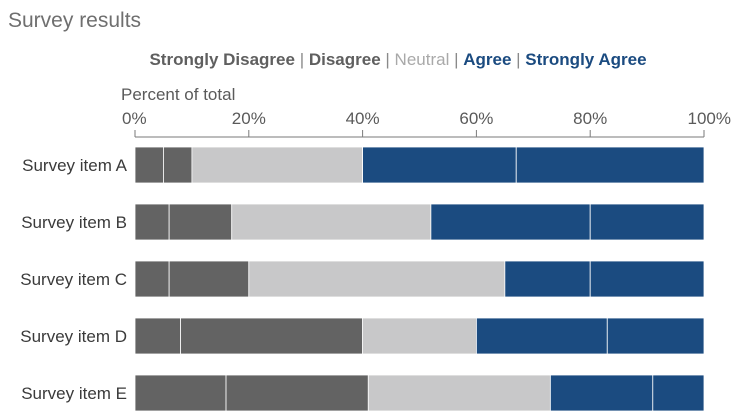 This screenshot has width=740, height=415. Describe the element at coordinates (363, 118) in the screenshot. I see `x-tick-label: 40%` at that location.